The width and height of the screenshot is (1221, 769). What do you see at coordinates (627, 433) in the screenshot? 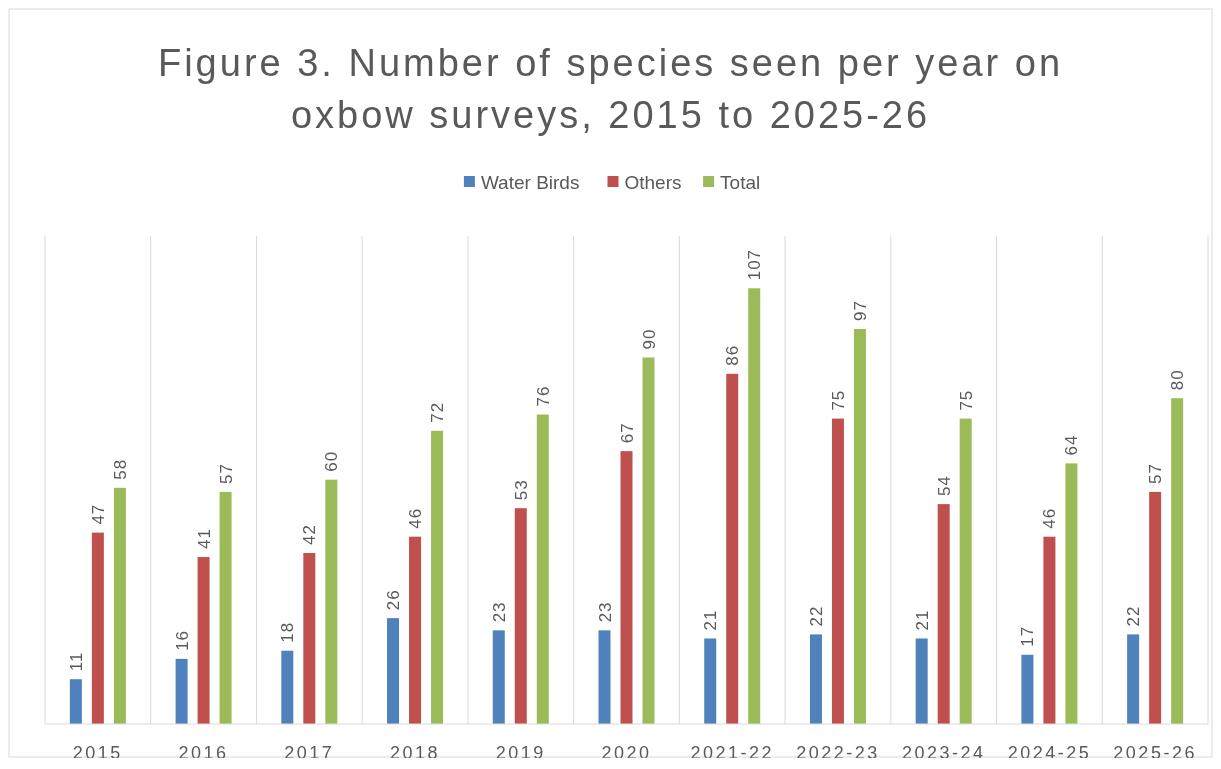
I see `data-label: 67` at bounding box center [627, 433].